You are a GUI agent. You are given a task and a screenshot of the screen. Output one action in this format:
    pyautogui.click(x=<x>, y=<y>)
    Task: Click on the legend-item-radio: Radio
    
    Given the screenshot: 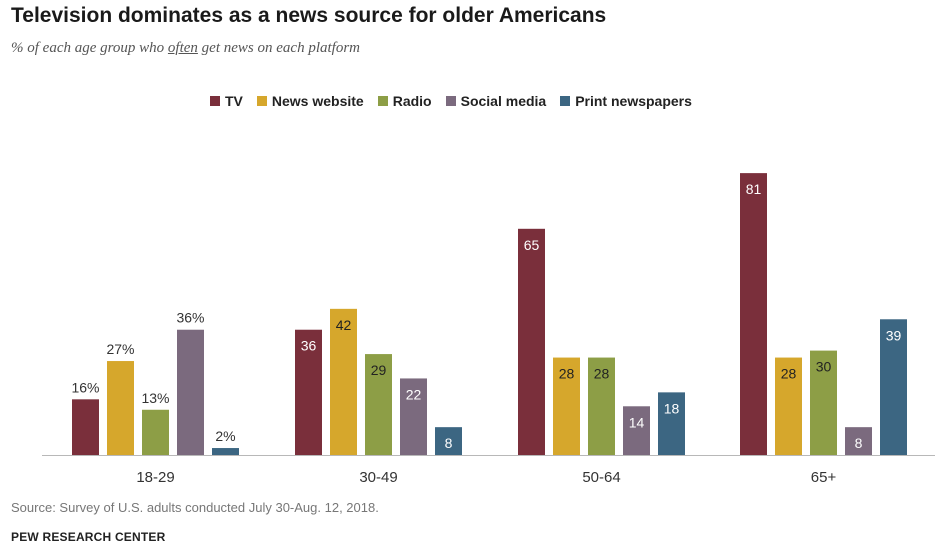 What is the action you would take?
    pyautogui.click(x=404, y=101)
    